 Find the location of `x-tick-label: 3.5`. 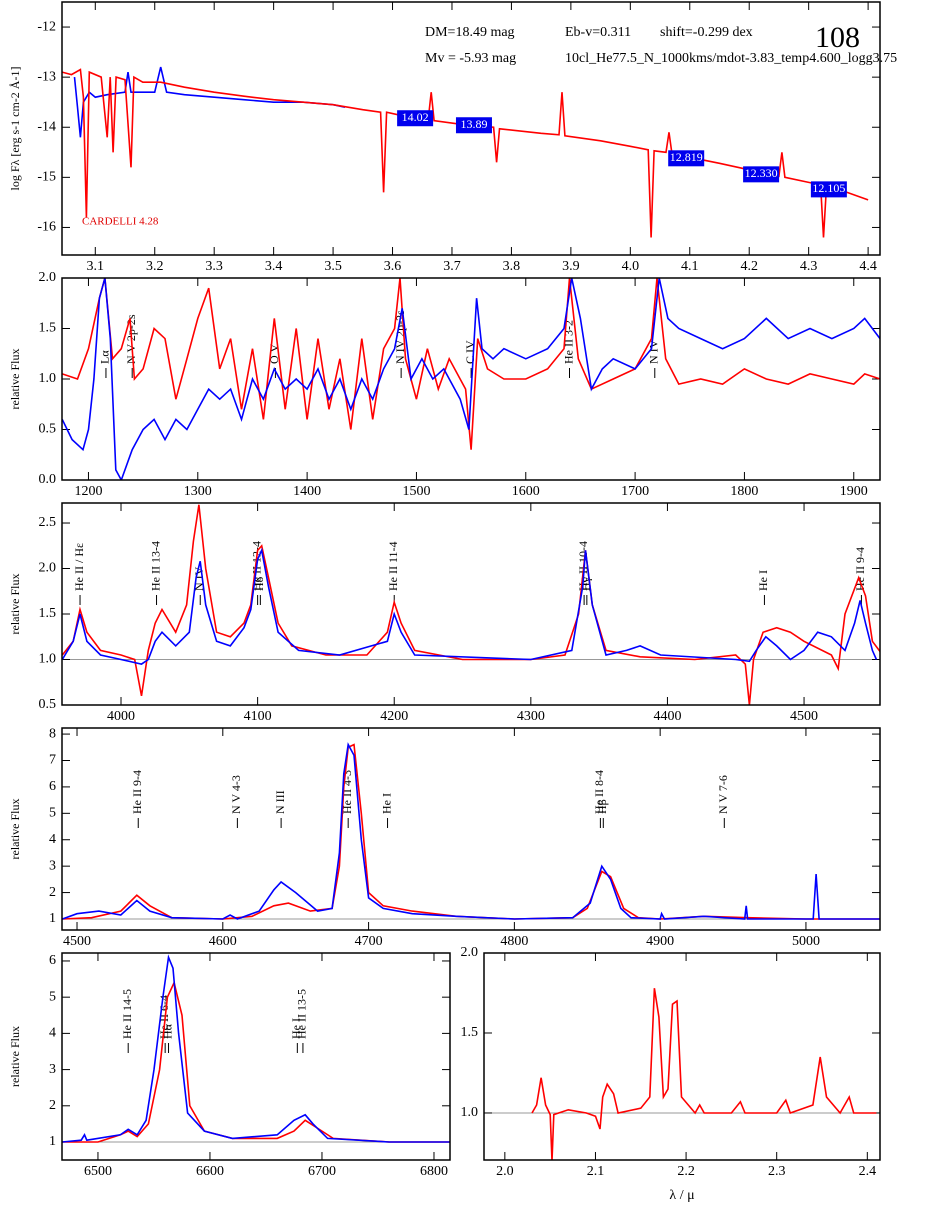

x-tick-label: 3.5 is located at coordinates (333, 266).